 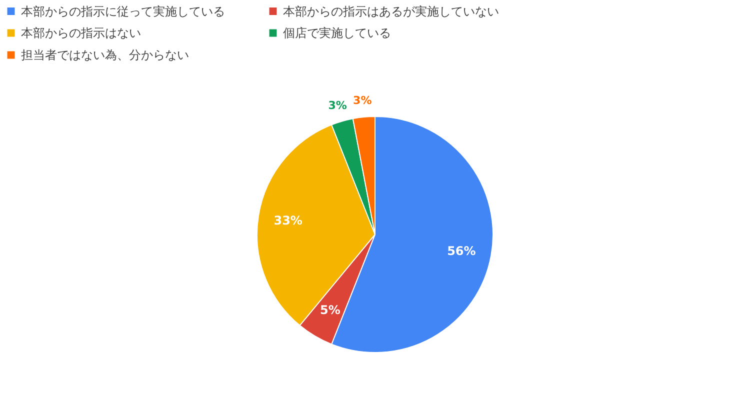 I want to click on legend-label: 個店で実施している, so click(x=337, y=33).